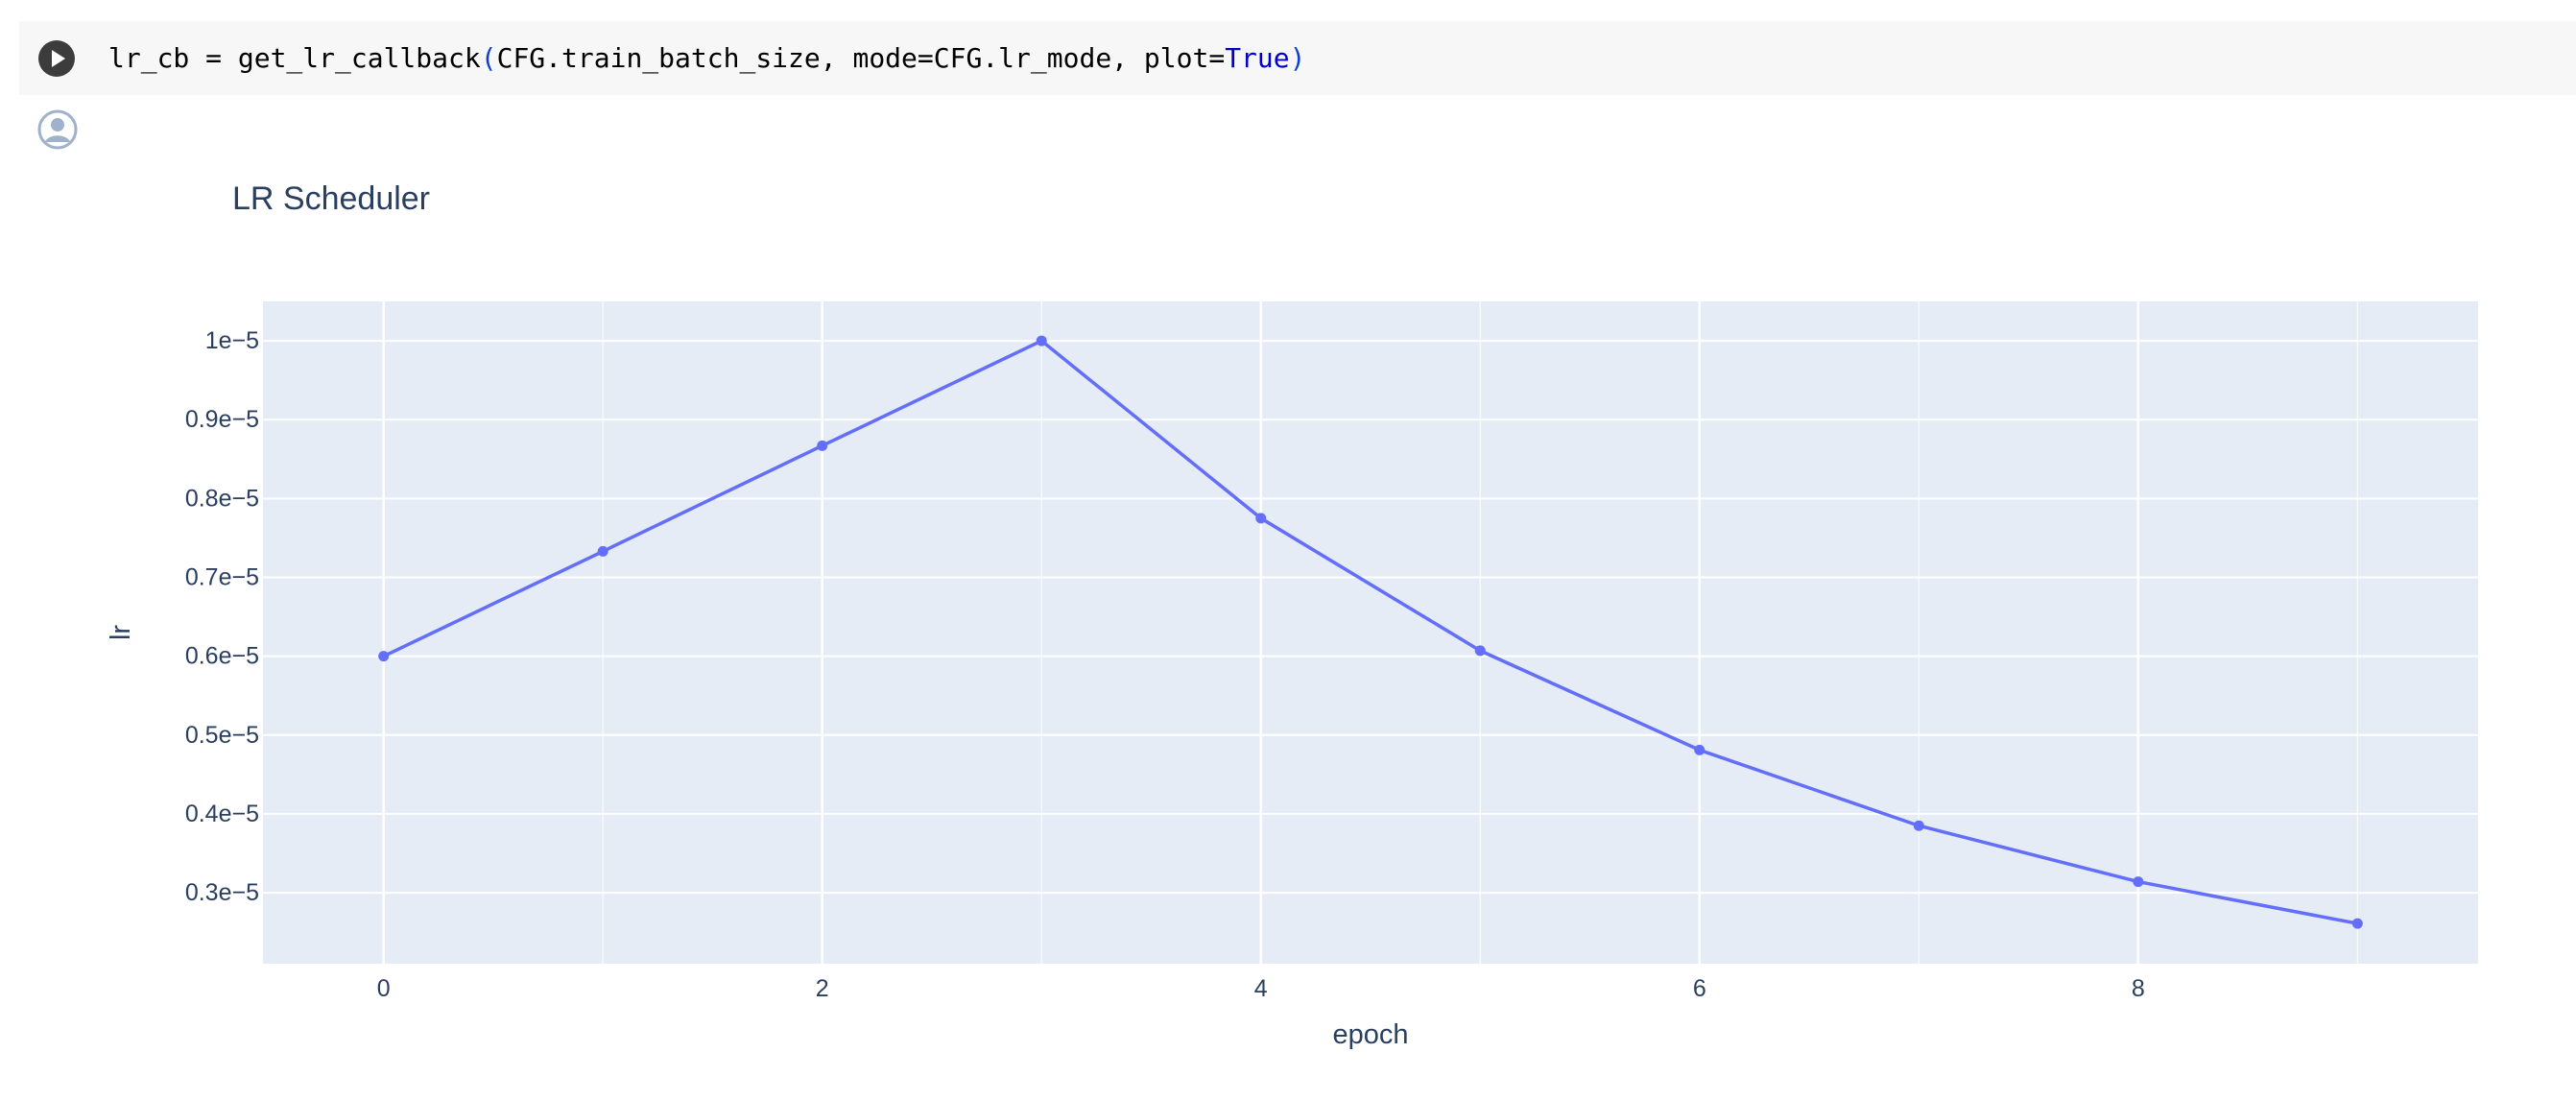  I want to click on run-cell-button, so click(56, 58).